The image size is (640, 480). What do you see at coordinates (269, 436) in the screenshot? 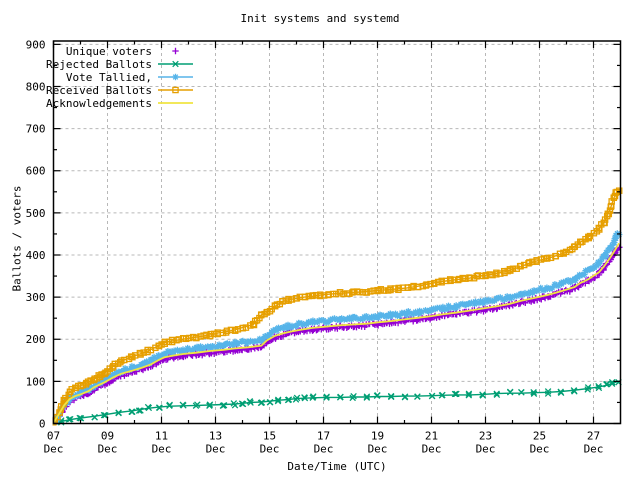
I see `x-tick-label-day: 15` at bounding box center [269, 436].